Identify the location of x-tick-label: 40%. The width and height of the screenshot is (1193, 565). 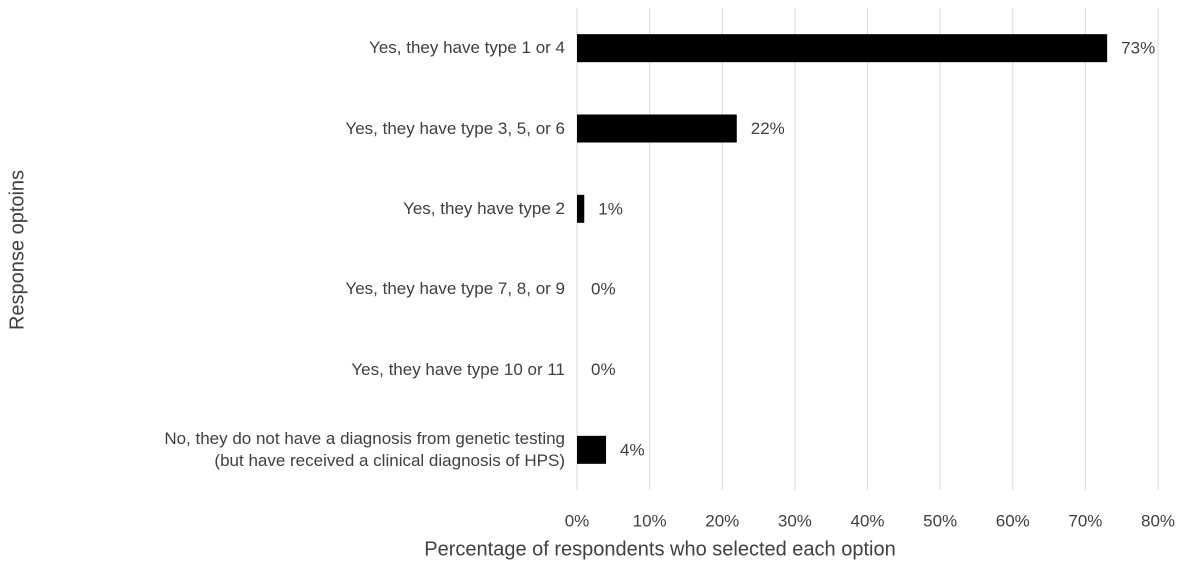
(867, 520).